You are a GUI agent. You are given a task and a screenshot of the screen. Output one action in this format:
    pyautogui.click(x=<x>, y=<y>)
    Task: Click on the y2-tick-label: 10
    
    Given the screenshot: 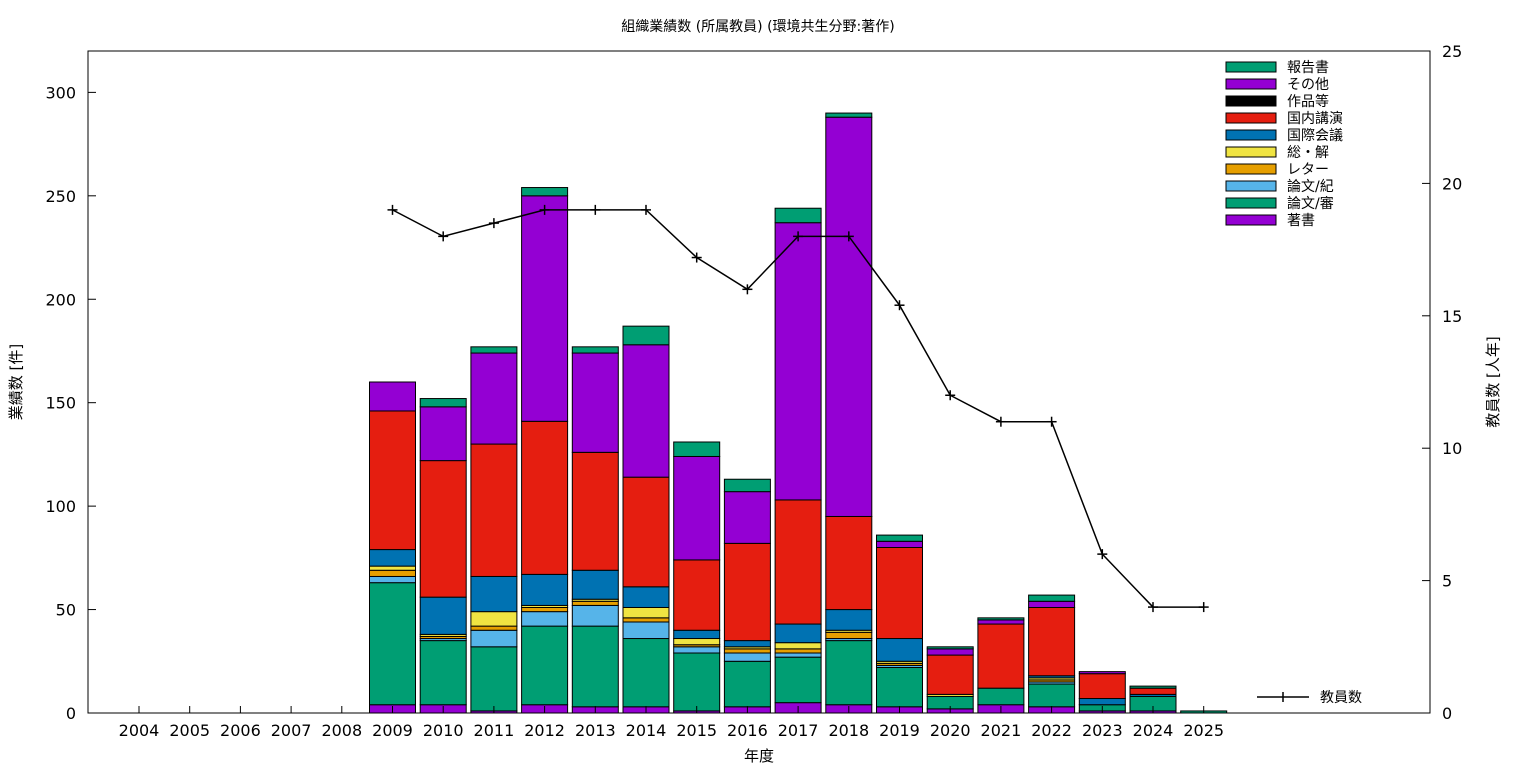 What is the action you would take?
    pyautogui.click(x=1452, y=448)
    